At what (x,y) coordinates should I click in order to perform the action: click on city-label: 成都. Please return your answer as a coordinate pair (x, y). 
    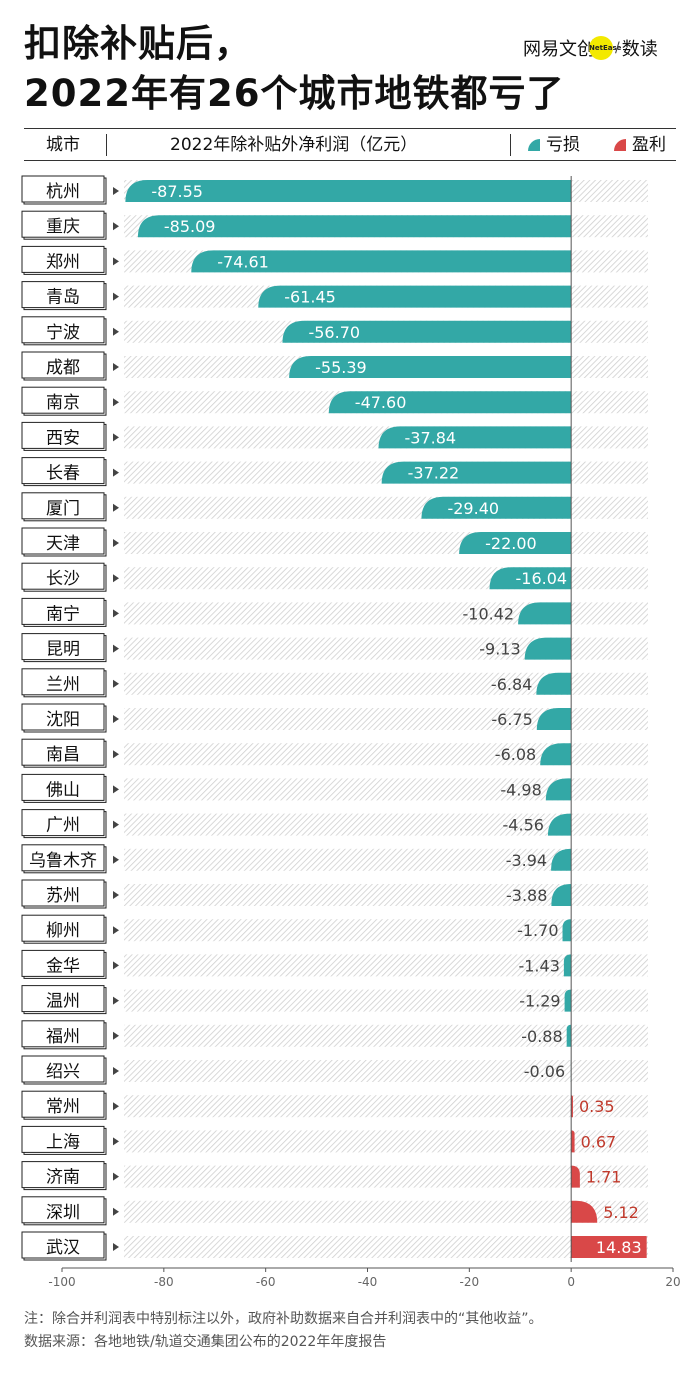
    Looking at the image, I should click on (63, 368).